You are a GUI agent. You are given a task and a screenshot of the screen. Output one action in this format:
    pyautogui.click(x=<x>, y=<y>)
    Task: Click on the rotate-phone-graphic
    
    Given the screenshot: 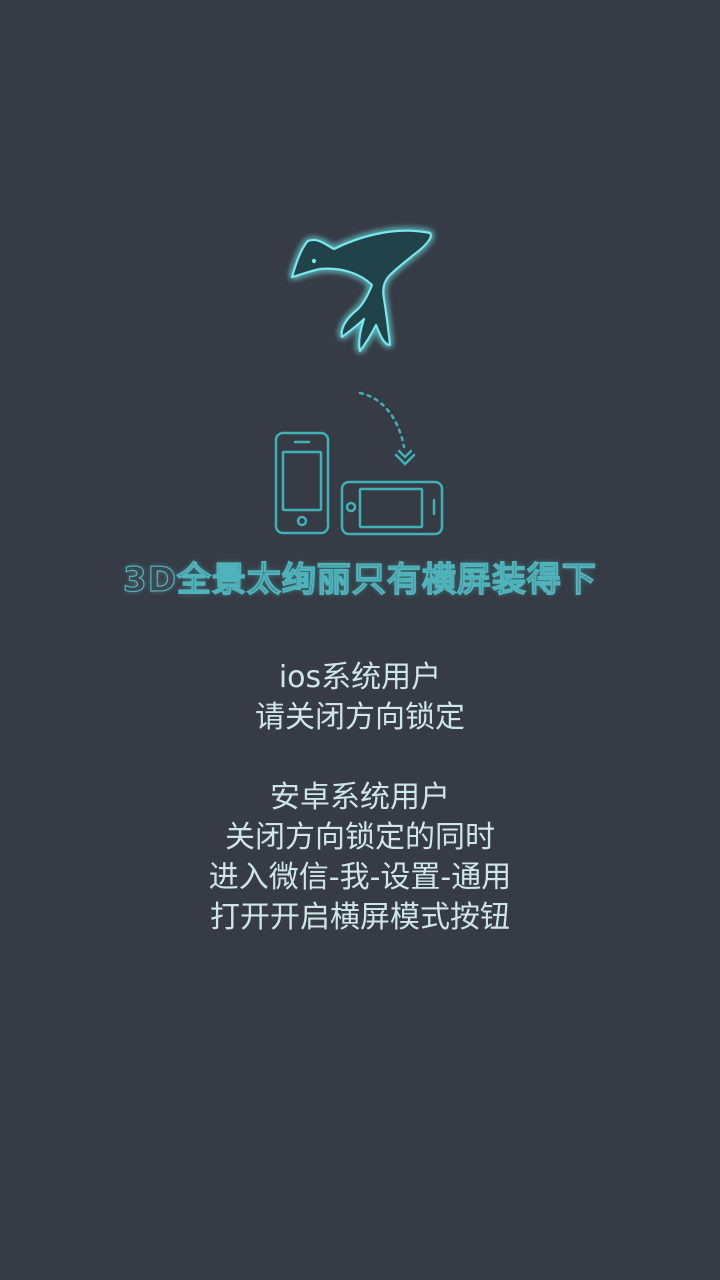 What is the action you would take?
    pyautogui.click(x=360, y=462)
    